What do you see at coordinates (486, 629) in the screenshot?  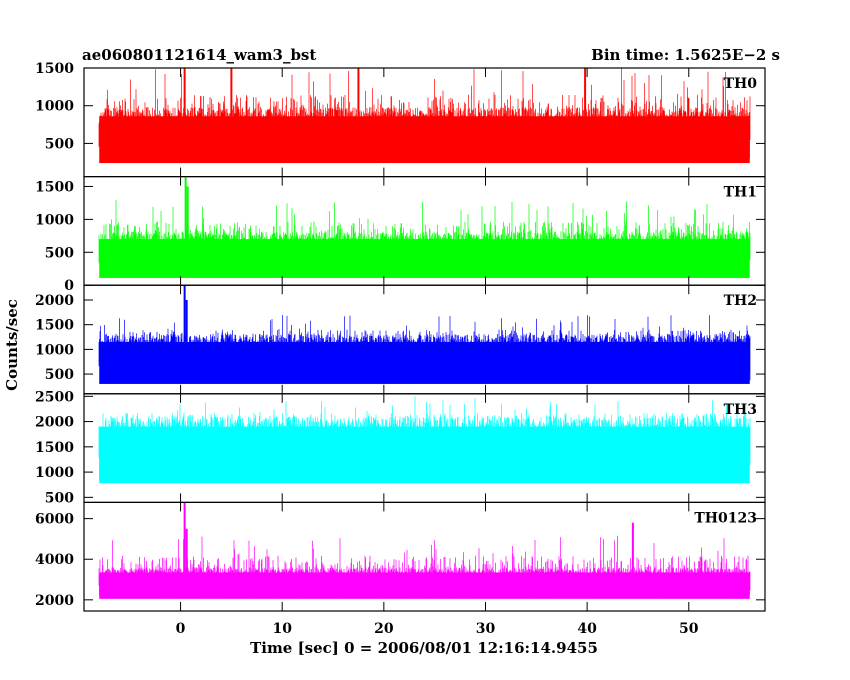 I see `x-tick-label: 30` at bounding box center [486, 629].